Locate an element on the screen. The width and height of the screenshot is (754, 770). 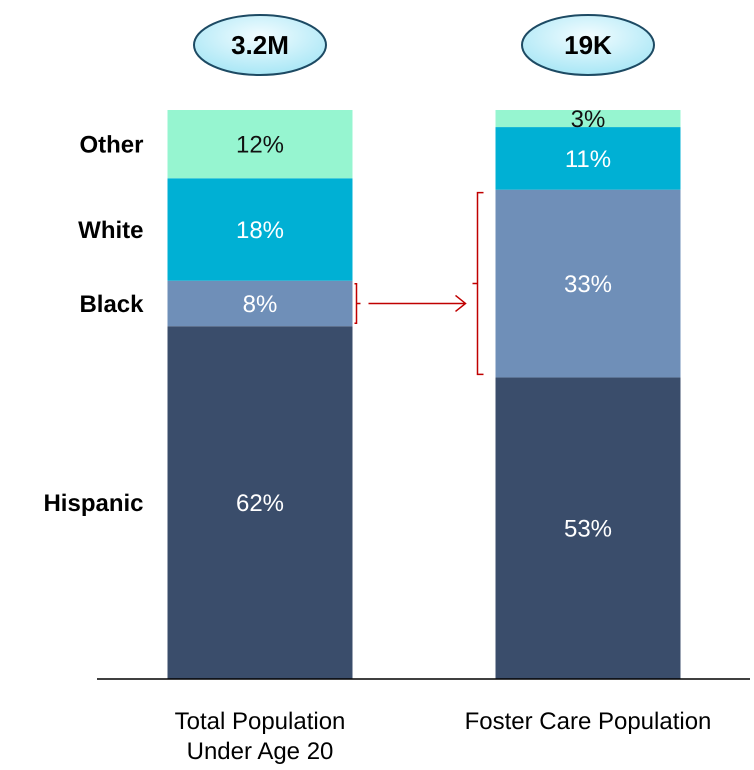
data-label: 8% is located at coordinates (260, 304).